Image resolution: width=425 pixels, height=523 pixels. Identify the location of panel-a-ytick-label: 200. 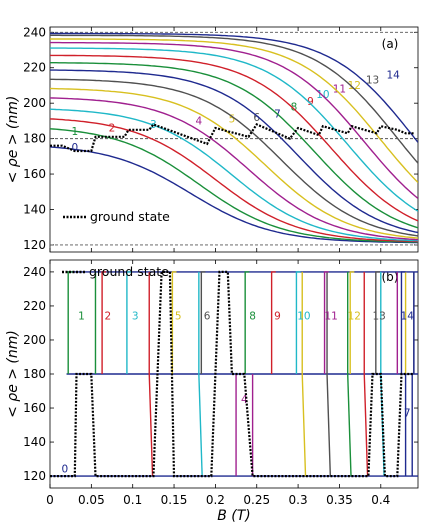
(34, 103).